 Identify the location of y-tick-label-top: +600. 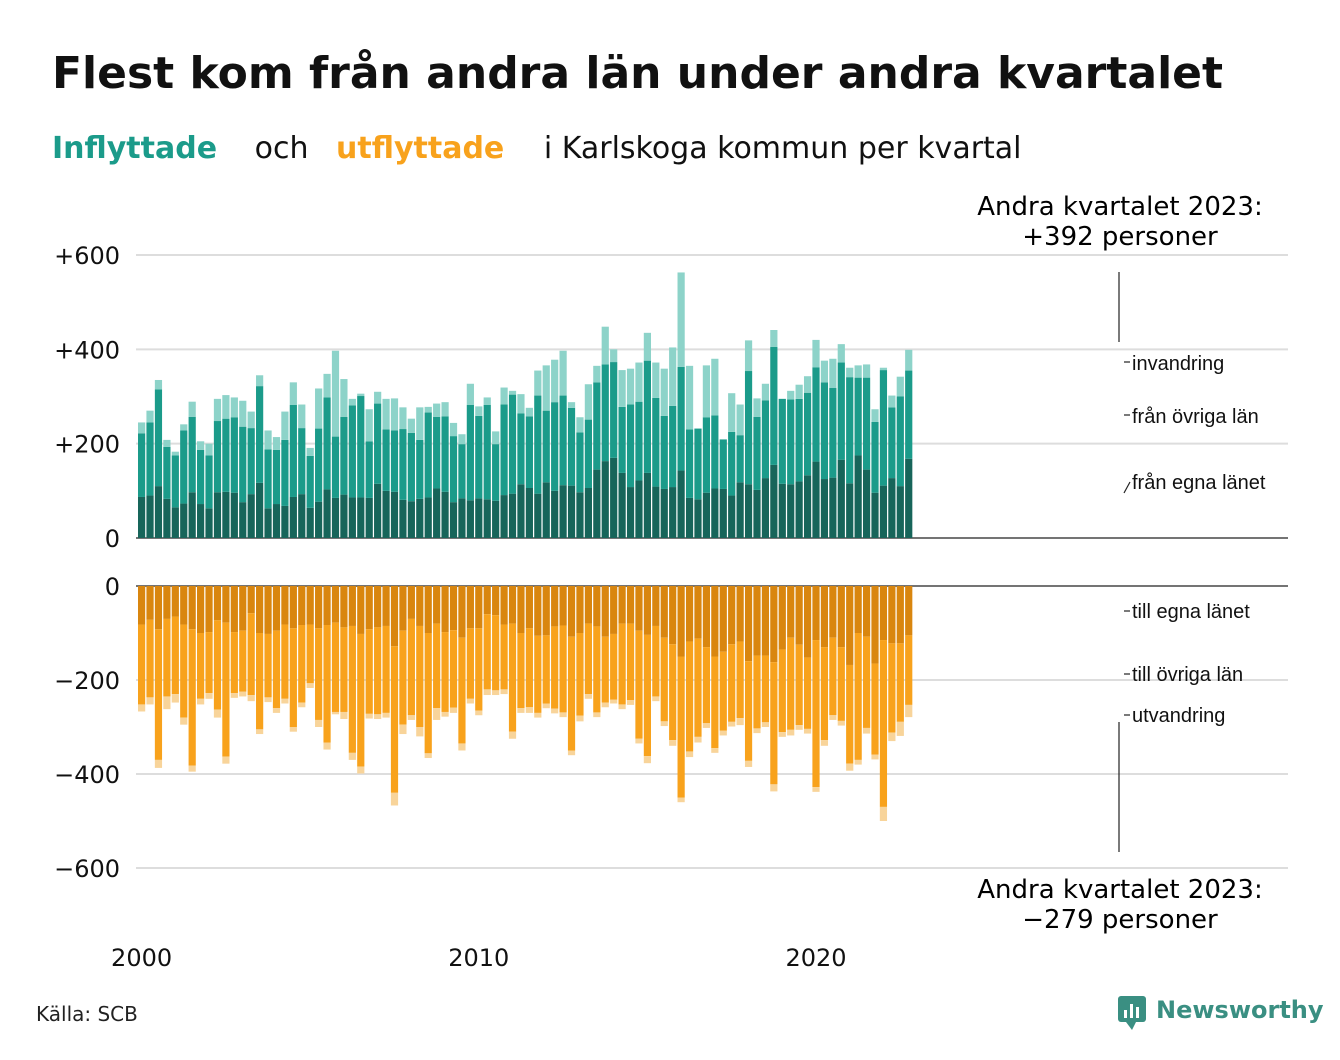
(87, 256).